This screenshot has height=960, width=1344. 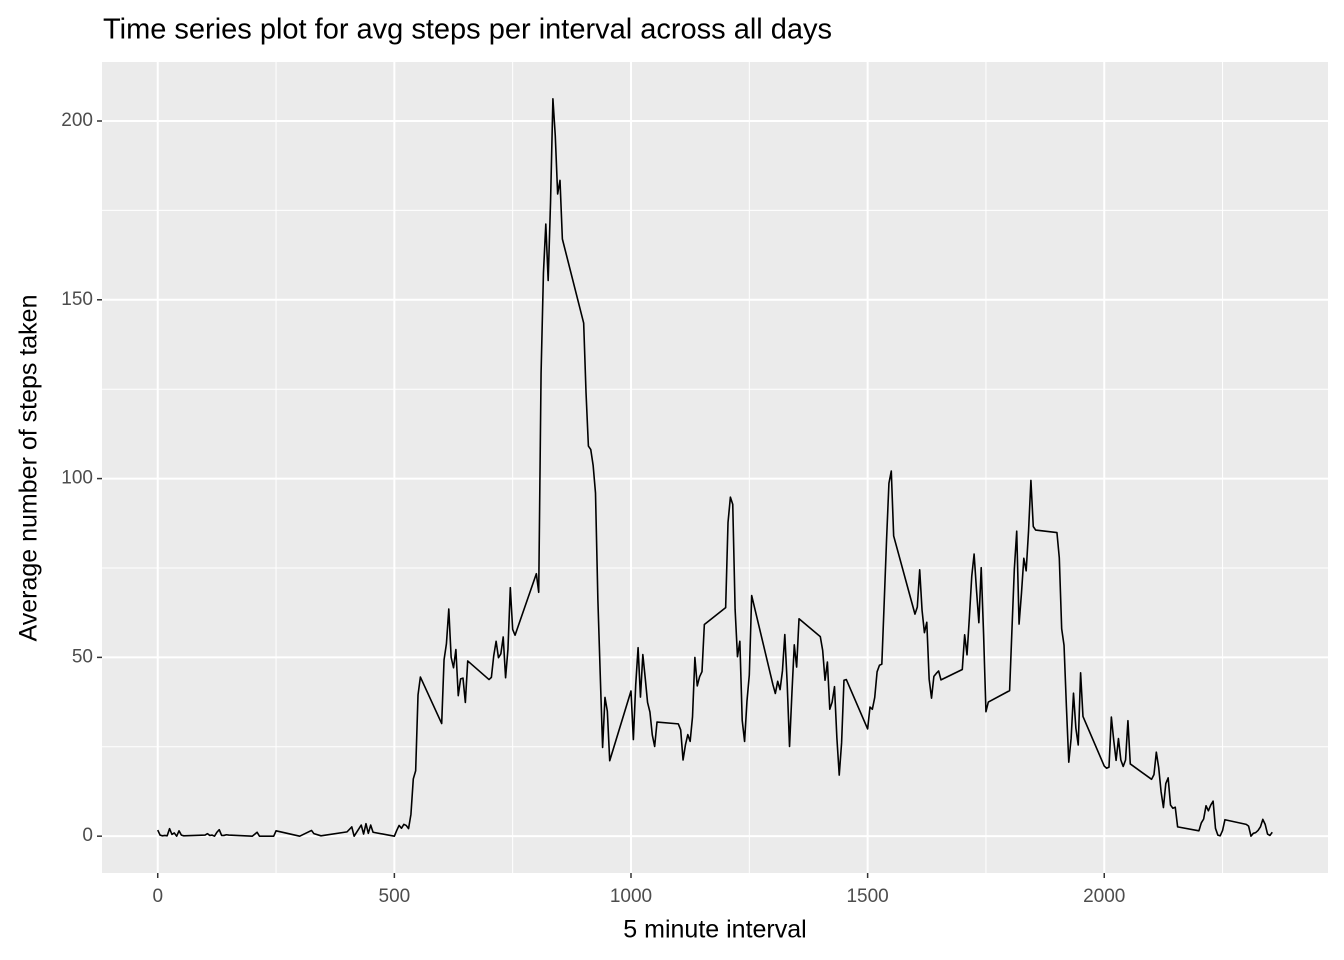 What do you see at coordinates (867, 896) in the screenshot?
I see `x-tick-label: 1500` at bounding box center [867, 896].